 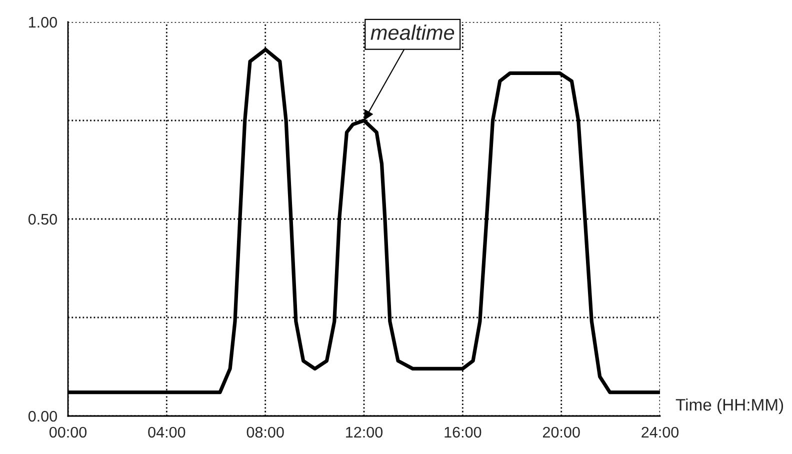 What do you see at coordinates (412, 32) in the screenshot?
I see `annotation: mealtime` at bounding box center [412, 32].